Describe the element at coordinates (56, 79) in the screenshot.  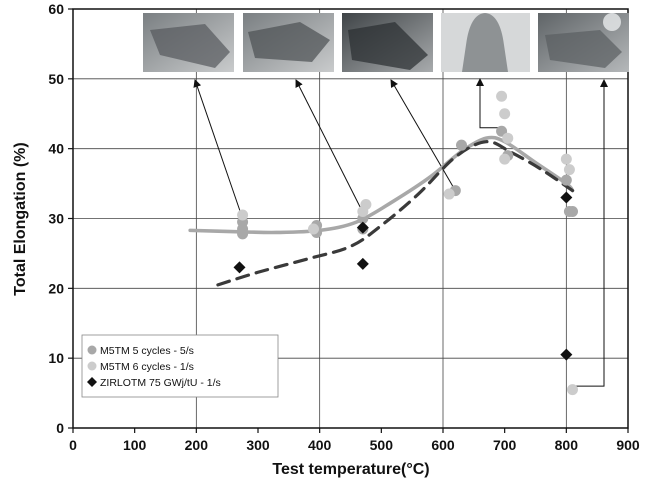
I see `y-tick-label: 50` at that location.